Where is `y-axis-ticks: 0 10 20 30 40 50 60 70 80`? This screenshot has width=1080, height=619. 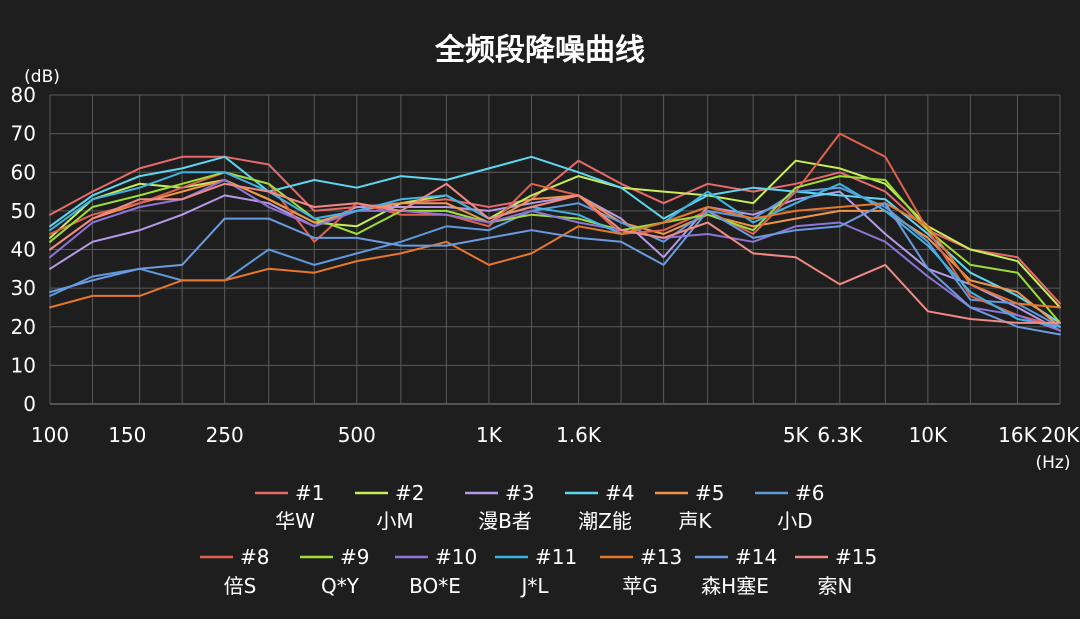
y-axis-ticks: 0 10 20 30 40 50 60 70 80 is located at coordinates (23, 249).